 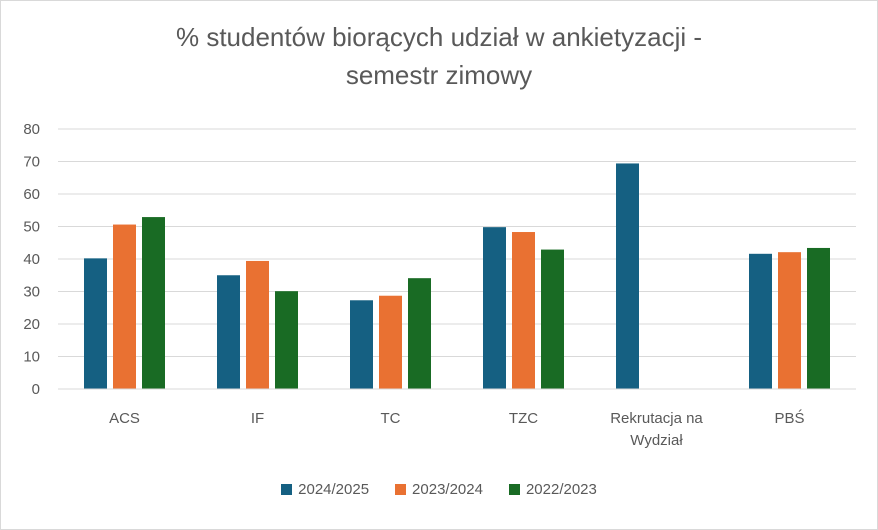 What do you see at coordinates (447, 489) in the screenshot?
I see `legend-label: 2023/2024` at bounding box center [447, 489].